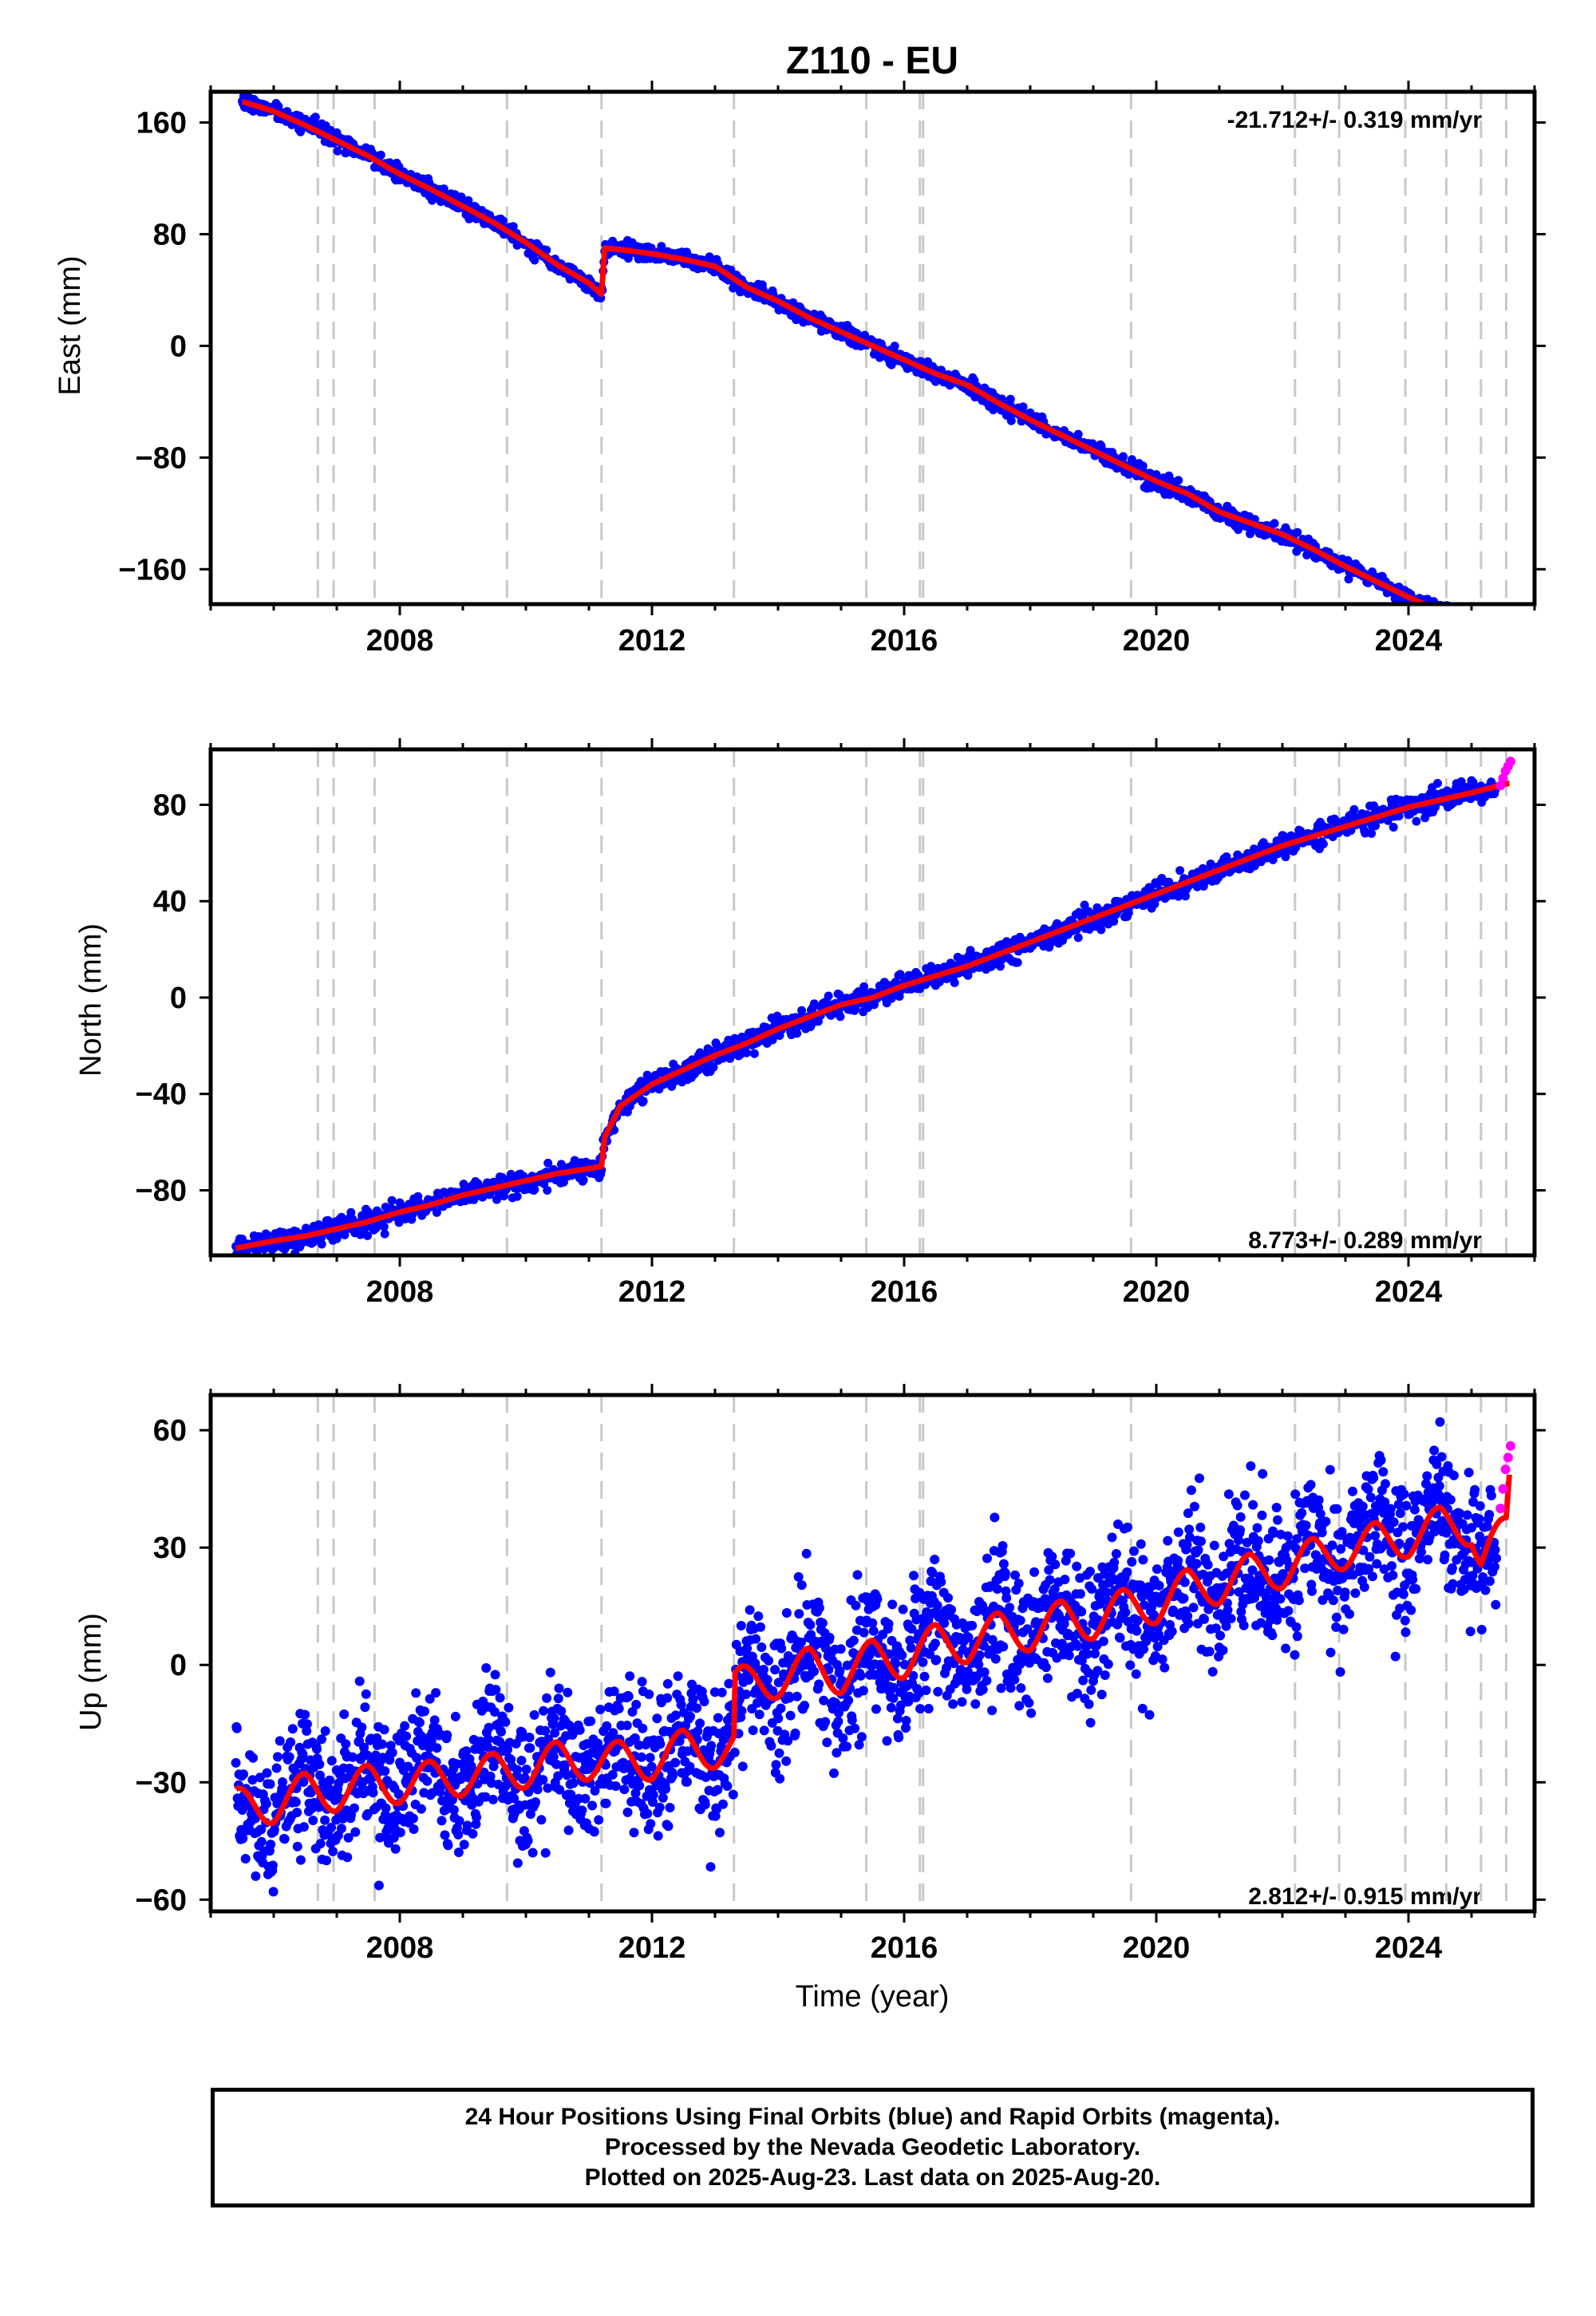 This screenshot has height=2316, width=1596. What do you see at coordinates (91, 1672) in the screenshot?
I see `up-axis-label: Up (mm)` at bounding box center [91, 1672].